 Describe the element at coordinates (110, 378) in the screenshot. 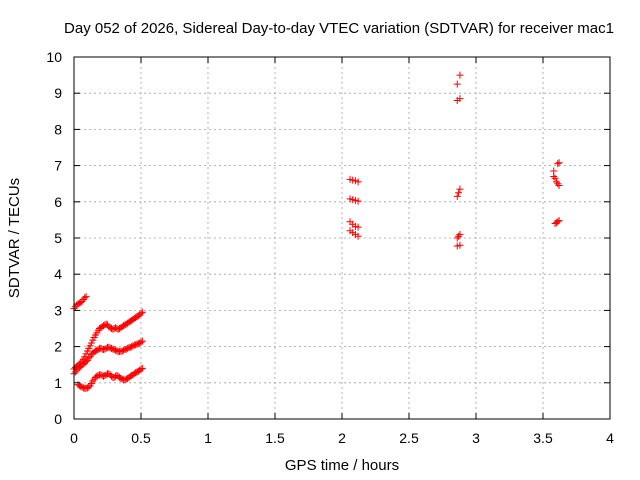

I see `series-track-d` at that location.